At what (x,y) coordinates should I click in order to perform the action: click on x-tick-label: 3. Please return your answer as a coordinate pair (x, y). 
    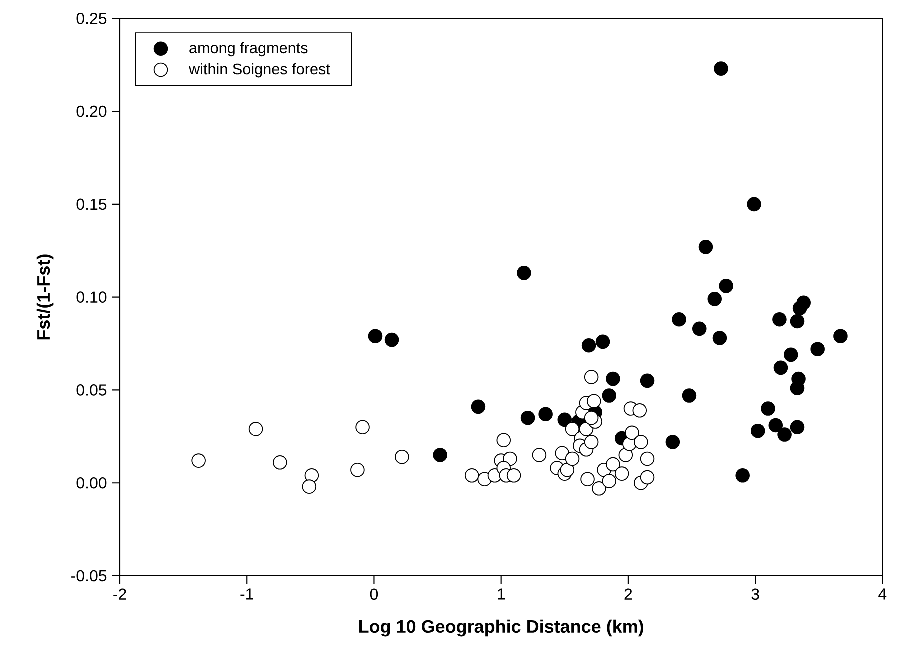
    Looking at the image, I should click on (756, 594).